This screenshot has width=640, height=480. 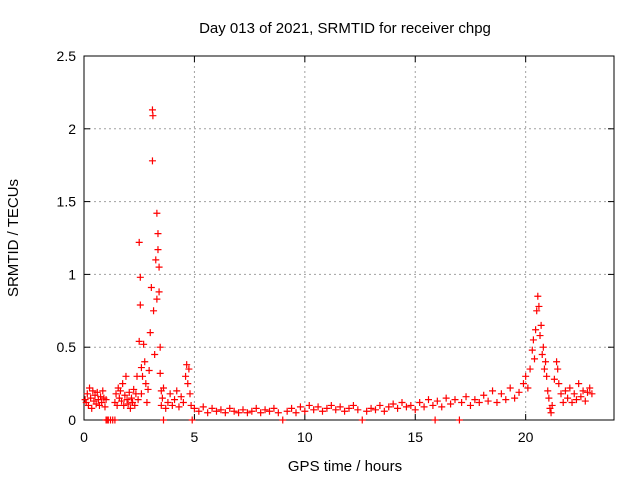 What do you see at coordinates (305, 437) in the screenshot?
I see `x-tick-label: 10` at bounding box center [305, 437].